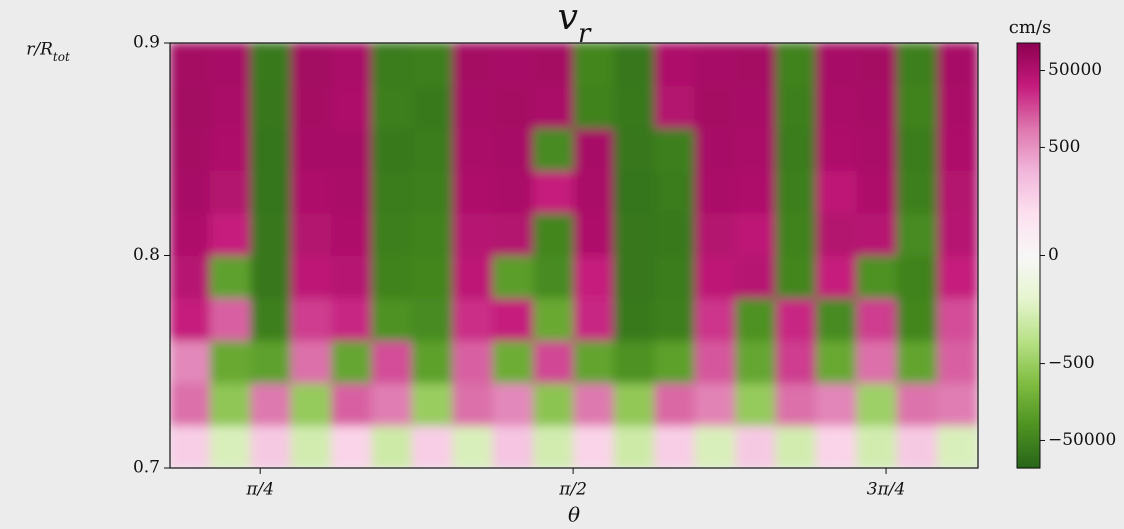 Image resolution: width=1124 pixels, height=529 pixels. What do you see at coordinates (886, 490) in the screenshot?
I see `x-tick-label: 3π/4` at bounding box center [886, 490].